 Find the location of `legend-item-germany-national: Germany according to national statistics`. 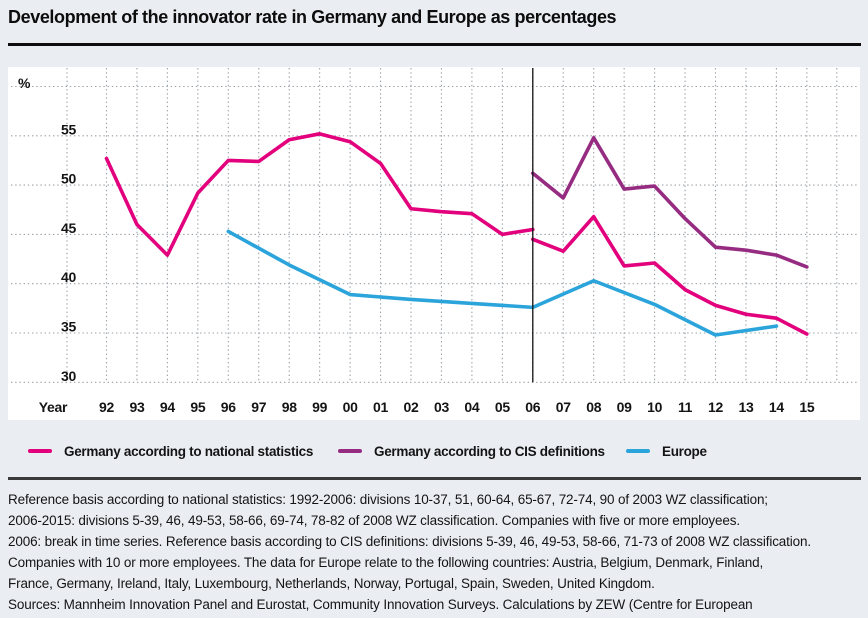

legend-item-germany-national: Germany according to national statistics is located at coordinates (170, 451).